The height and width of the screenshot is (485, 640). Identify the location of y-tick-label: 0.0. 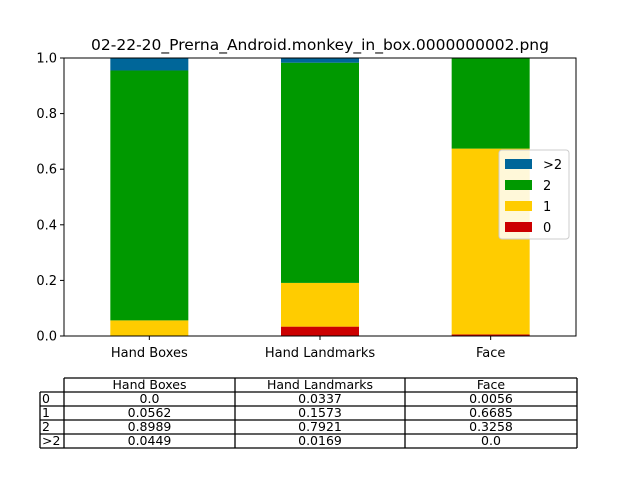
(46, 337).